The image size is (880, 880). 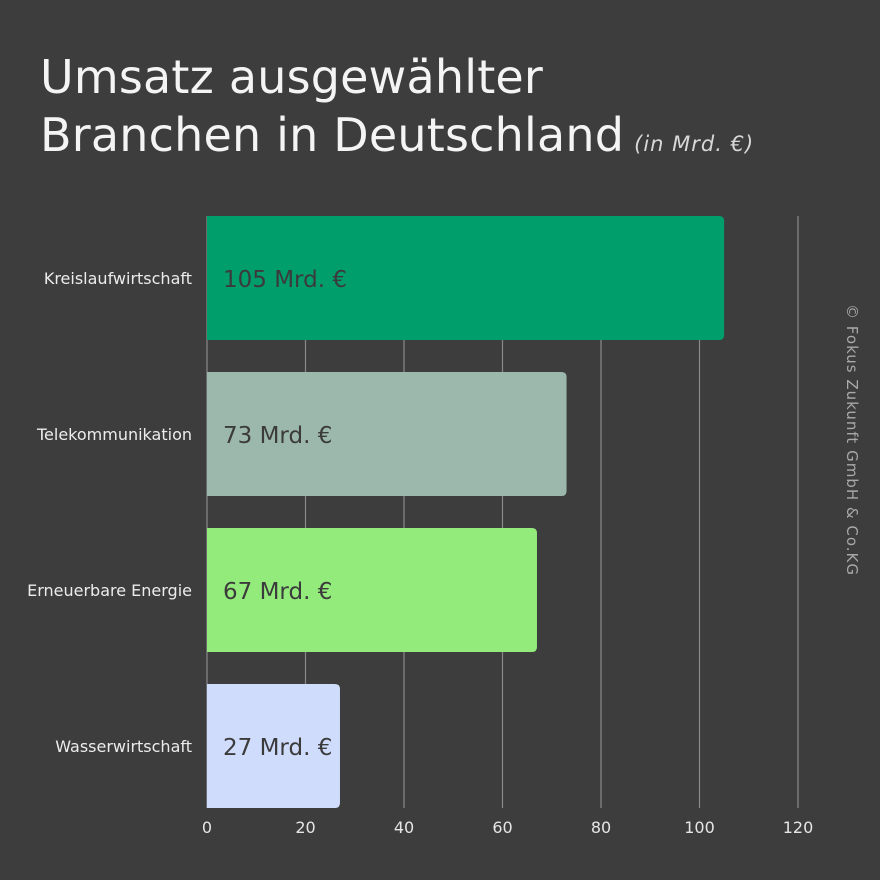 I want to click on x-tick-label-120: 120, so click(x=798, y=827).